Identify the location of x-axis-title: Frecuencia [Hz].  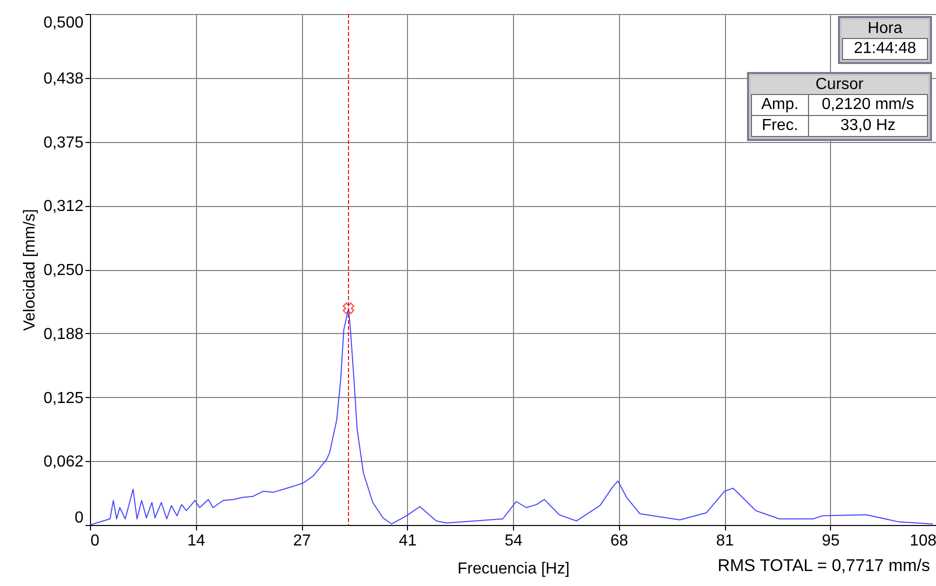
(513, 569).